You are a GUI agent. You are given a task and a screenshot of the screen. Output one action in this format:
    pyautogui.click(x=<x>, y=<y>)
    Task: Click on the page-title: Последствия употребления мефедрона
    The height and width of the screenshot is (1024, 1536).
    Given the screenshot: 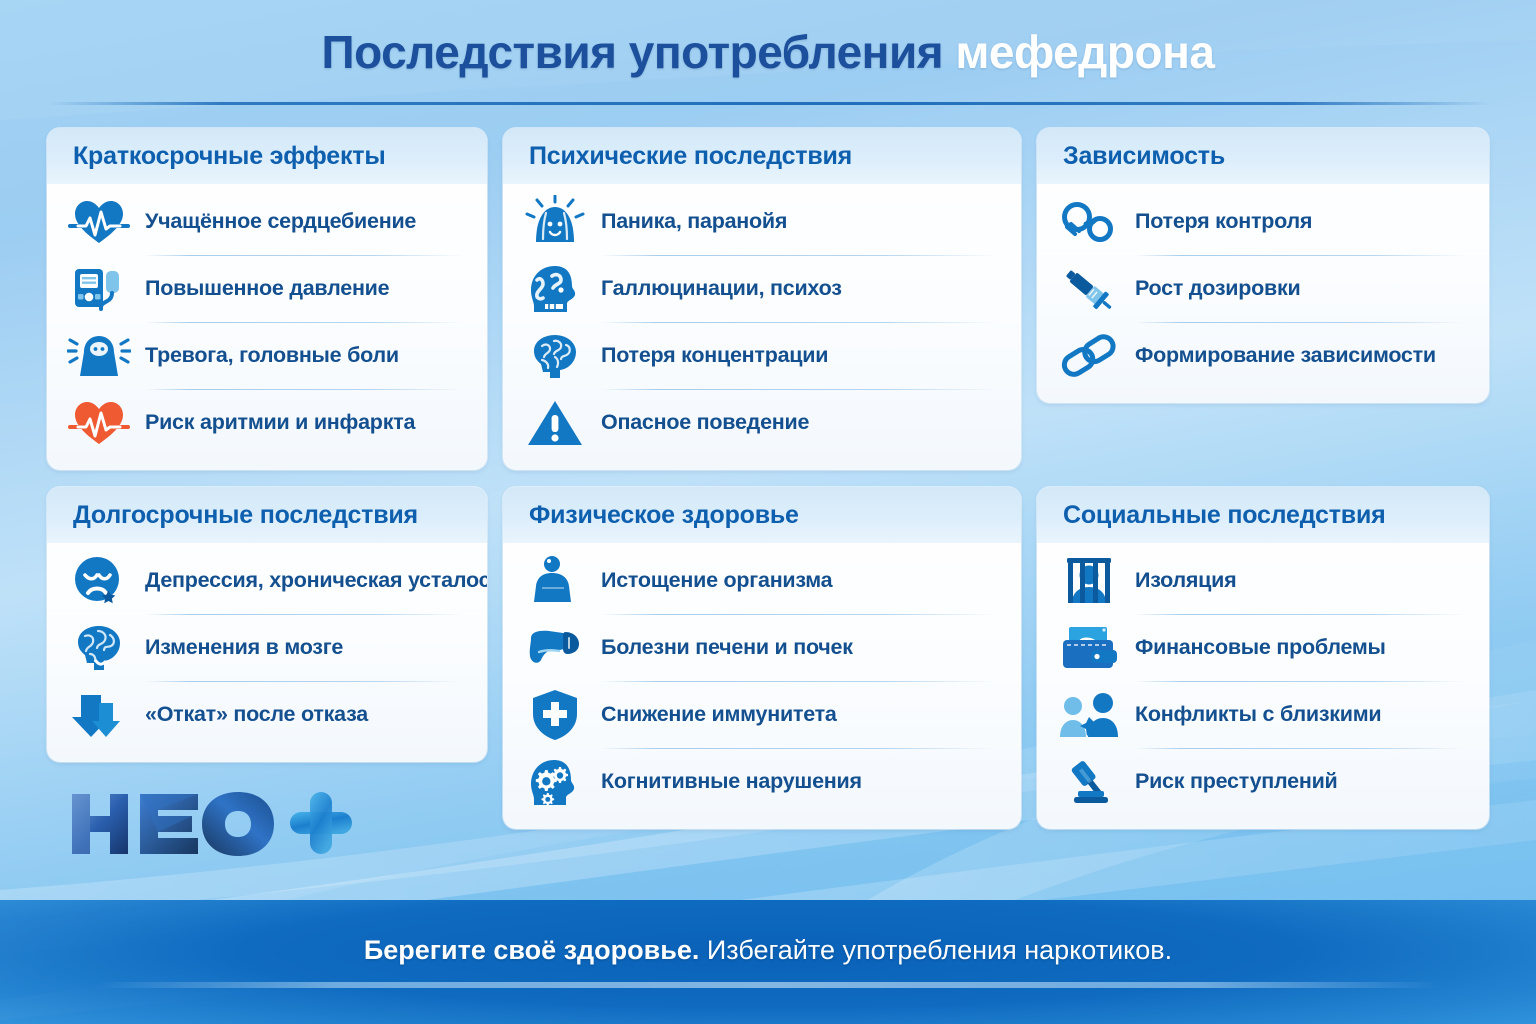 What is the action you would take?
    pyautogui.click(x=768, y=52)
    